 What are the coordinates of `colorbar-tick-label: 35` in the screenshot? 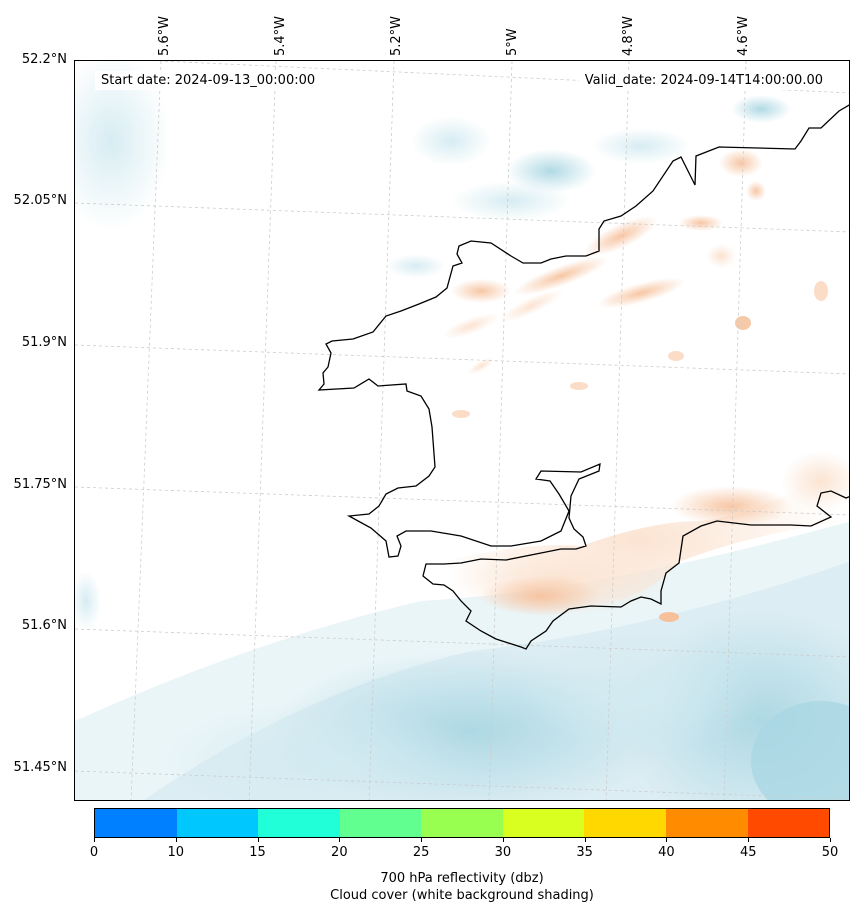 It's located at (584, 852).